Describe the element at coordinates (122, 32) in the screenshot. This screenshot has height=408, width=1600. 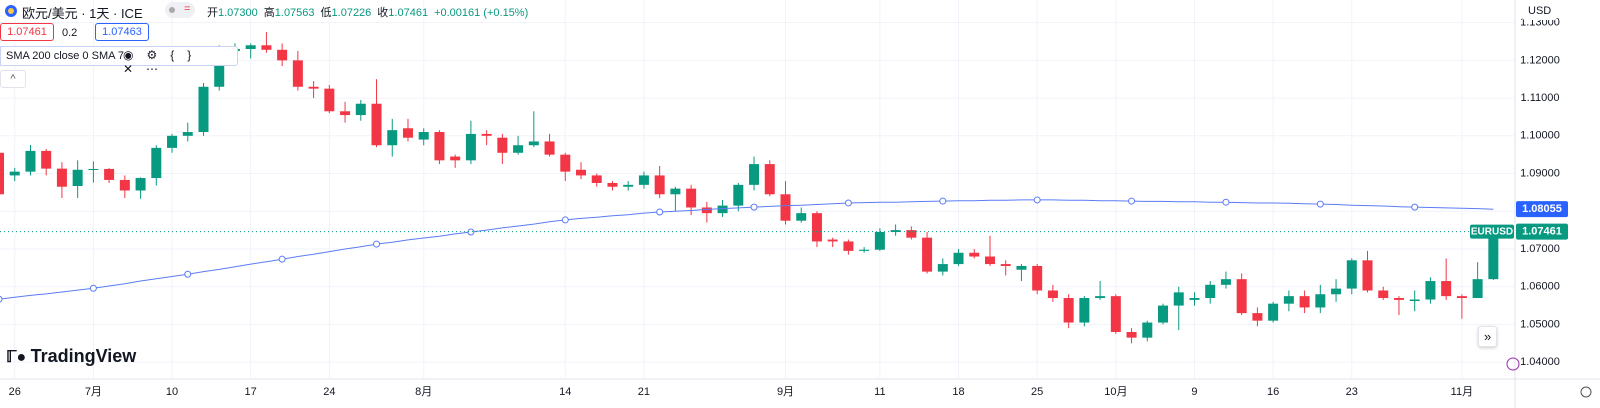
I see `buy-price: 1.07463` at that location.